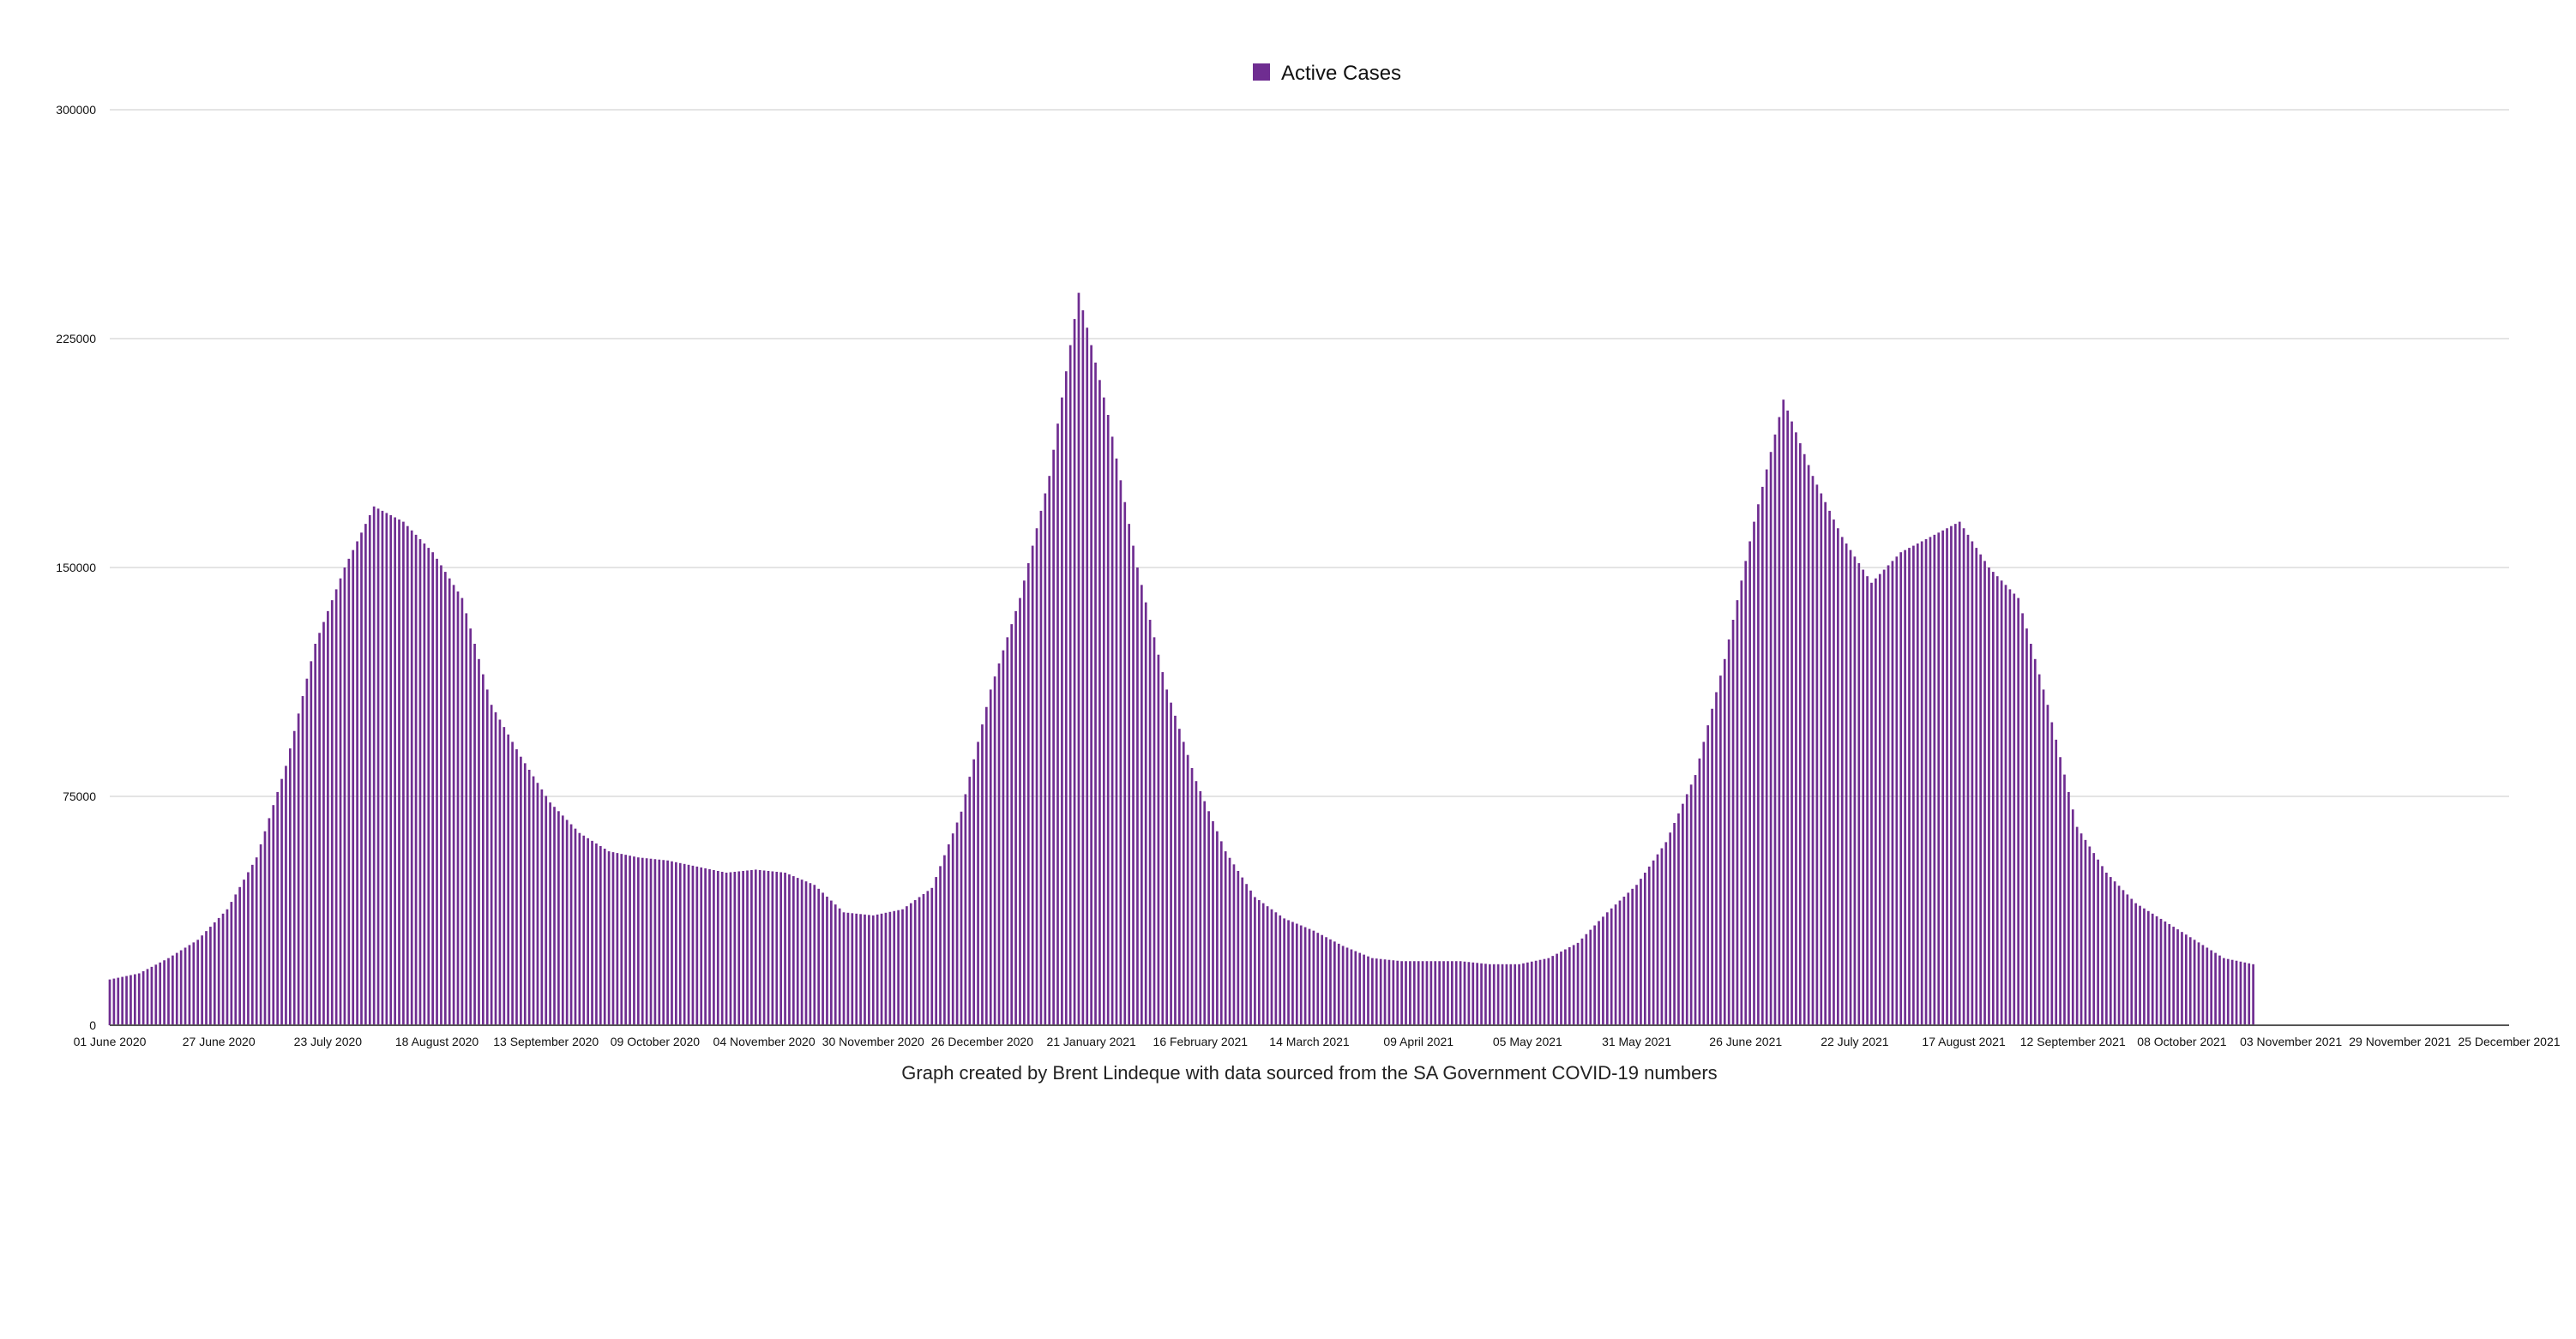 Image resolution: width=2576 pixels, height=1339 pixels. I want to click on x-tick-label: 14 March 2021, so click(1309, 1041).